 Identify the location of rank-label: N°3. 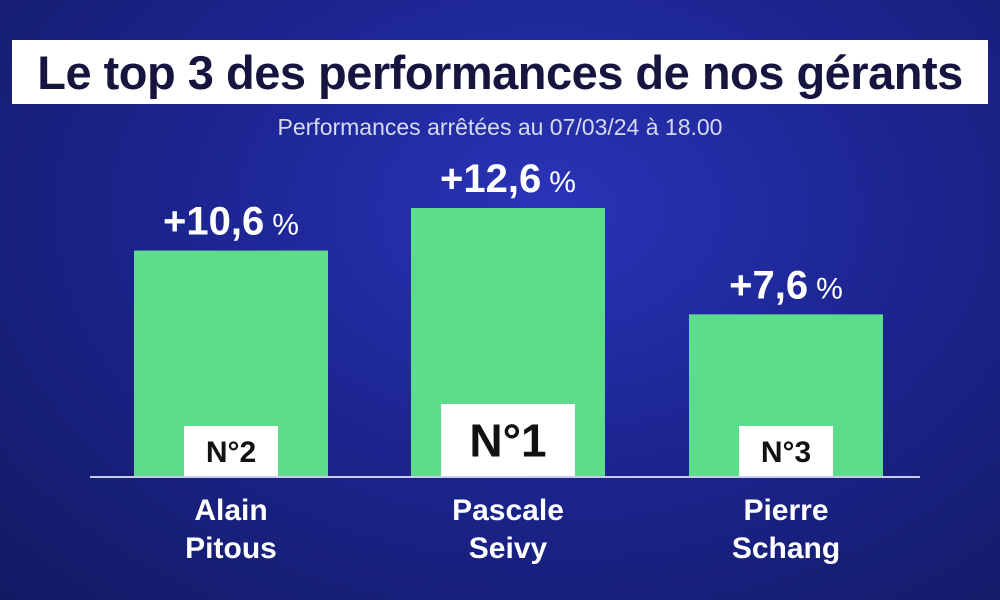
(786, 452).